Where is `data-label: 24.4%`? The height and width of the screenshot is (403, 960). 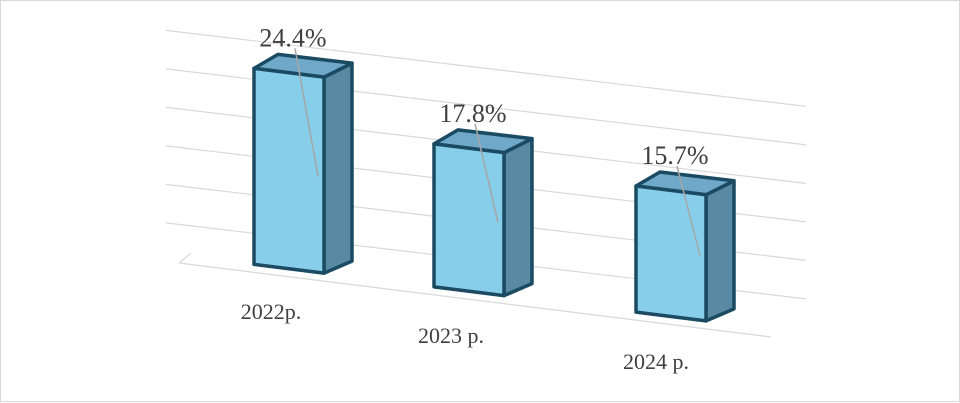 data-label: 24.4% is located at coordinates (292, 37).